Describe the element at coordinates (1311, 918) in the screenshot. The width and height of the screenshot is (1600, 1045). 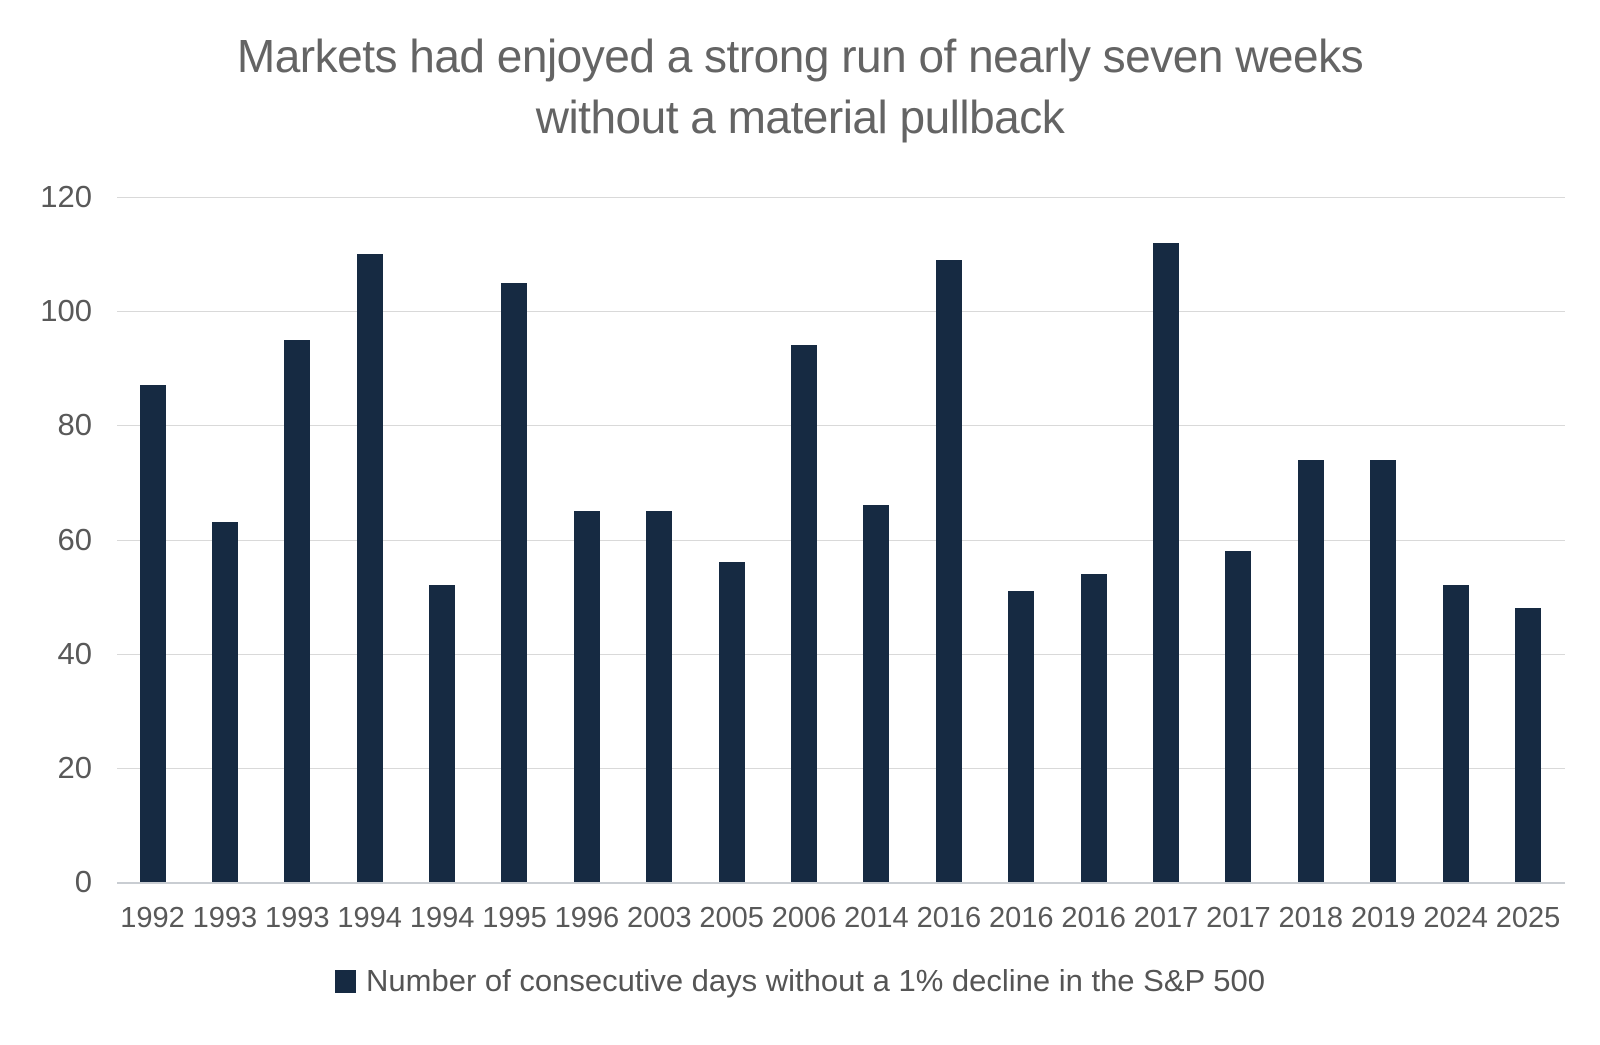
I see `x-tick-label-16: 2018` at that location.